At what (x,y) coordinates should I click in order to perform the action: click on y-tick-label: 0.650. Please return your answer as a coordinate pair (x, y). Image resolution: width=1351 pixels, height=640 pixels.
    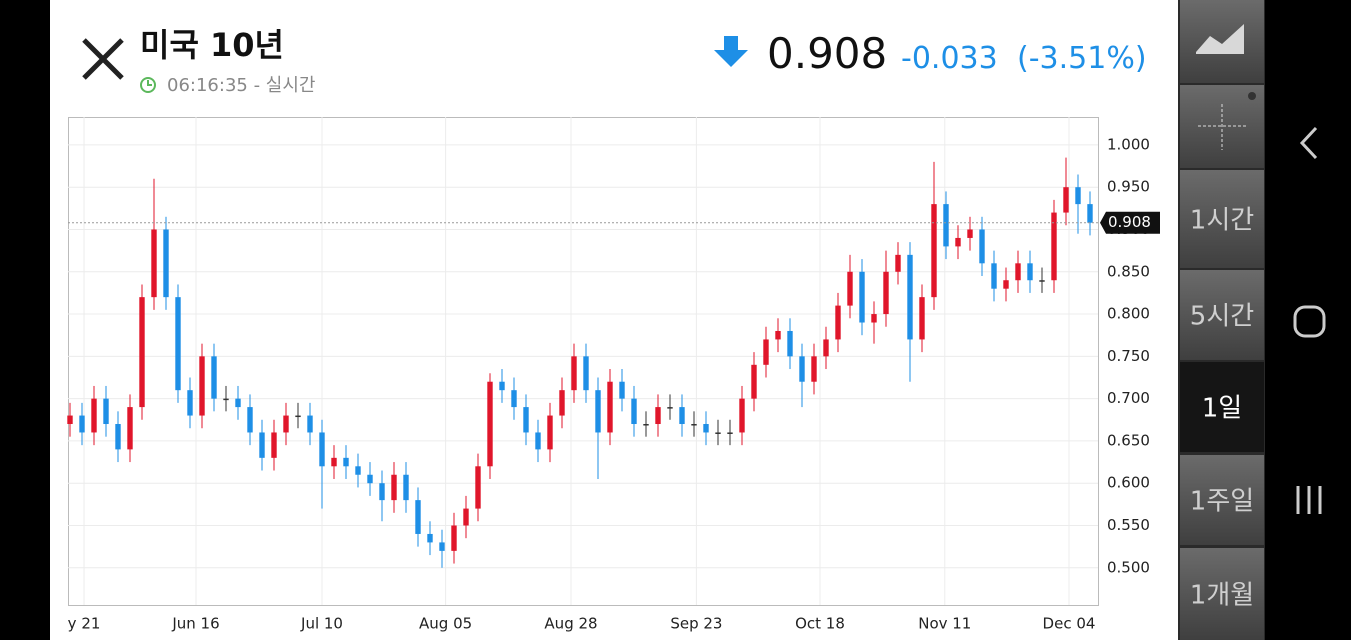
    Looking at the image, I should click on (1128, 440).